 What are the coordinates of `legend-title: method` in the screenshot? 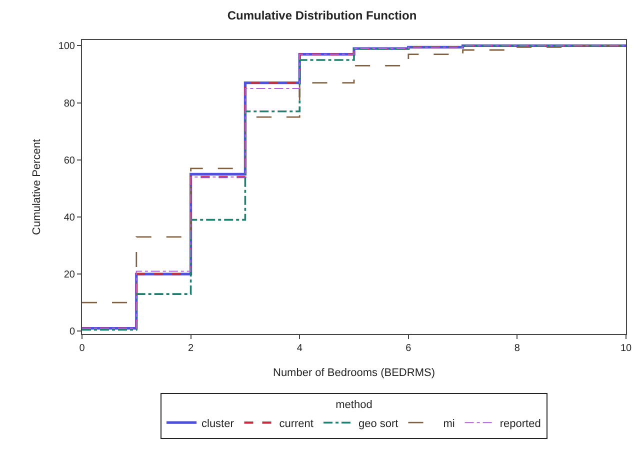 It's located at (354, 405).